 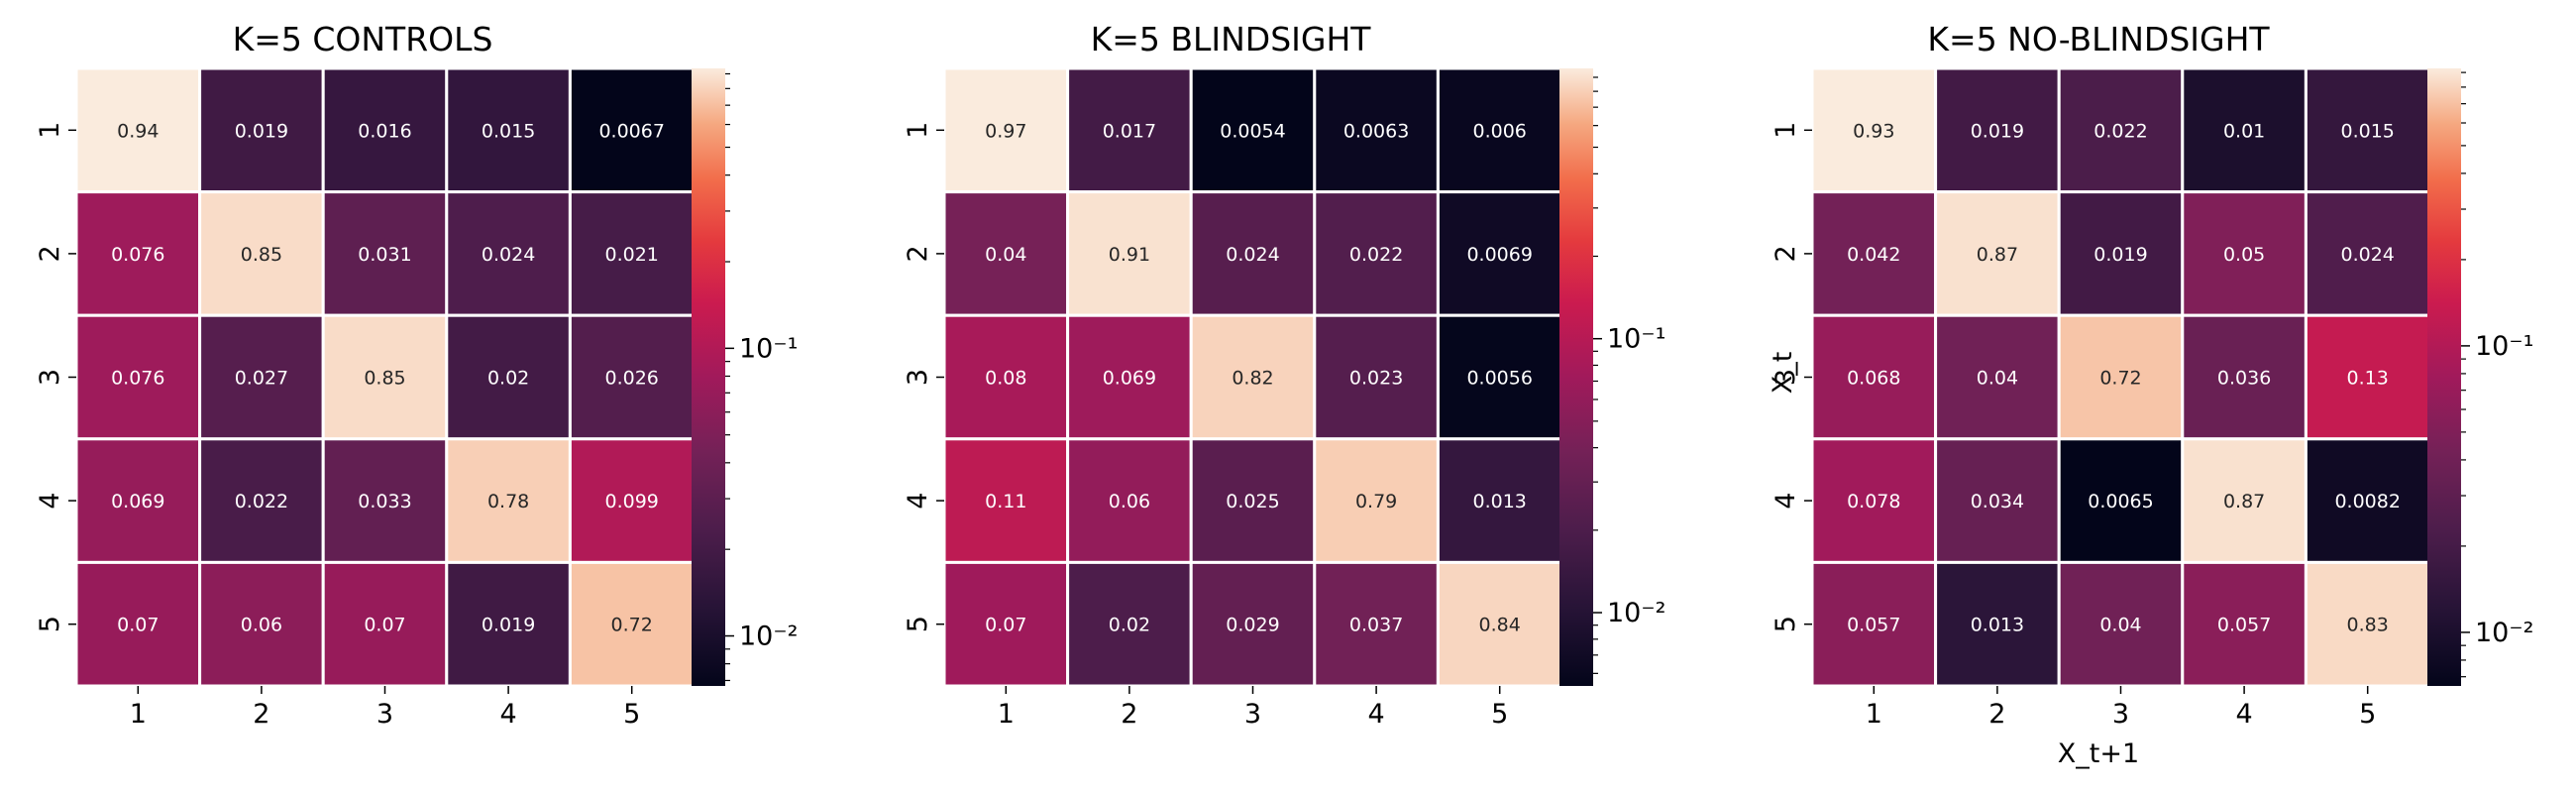 I want to click on cell-value-label: 0.05, so click(x=2244, y=255).